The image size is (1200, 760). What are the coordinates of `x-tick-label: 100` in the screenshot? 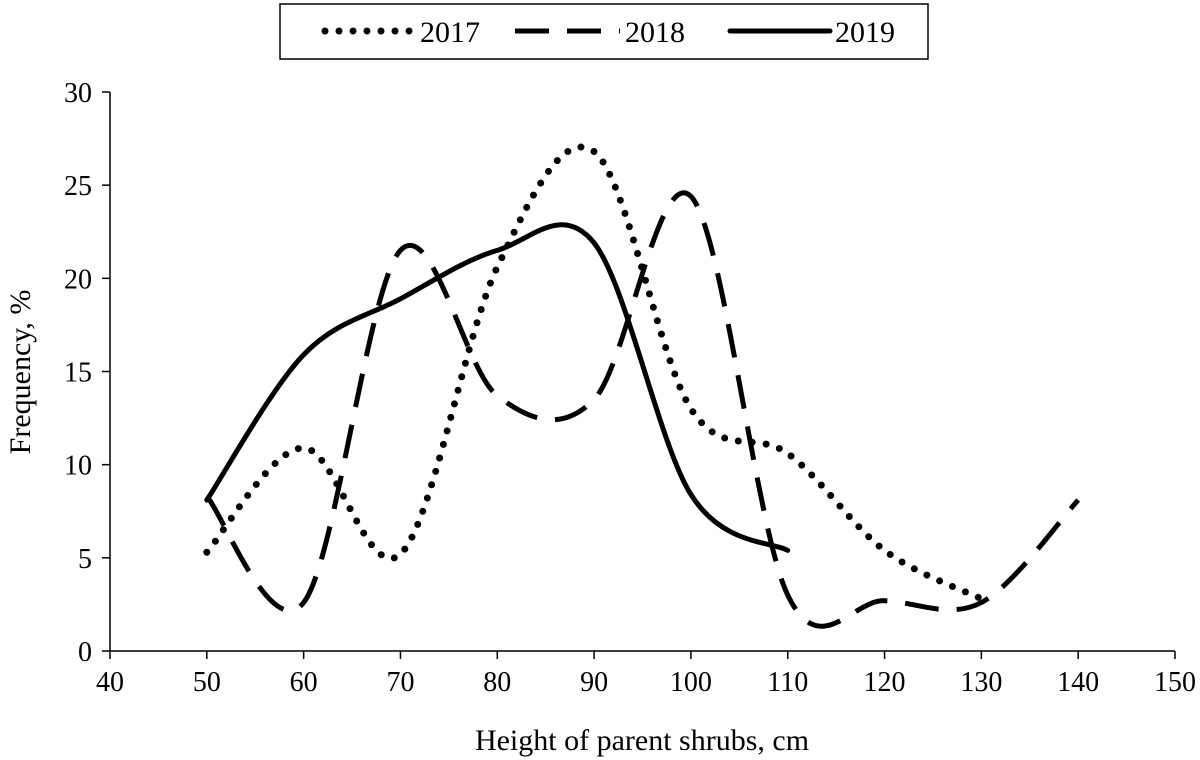 It's located at (691, 682).